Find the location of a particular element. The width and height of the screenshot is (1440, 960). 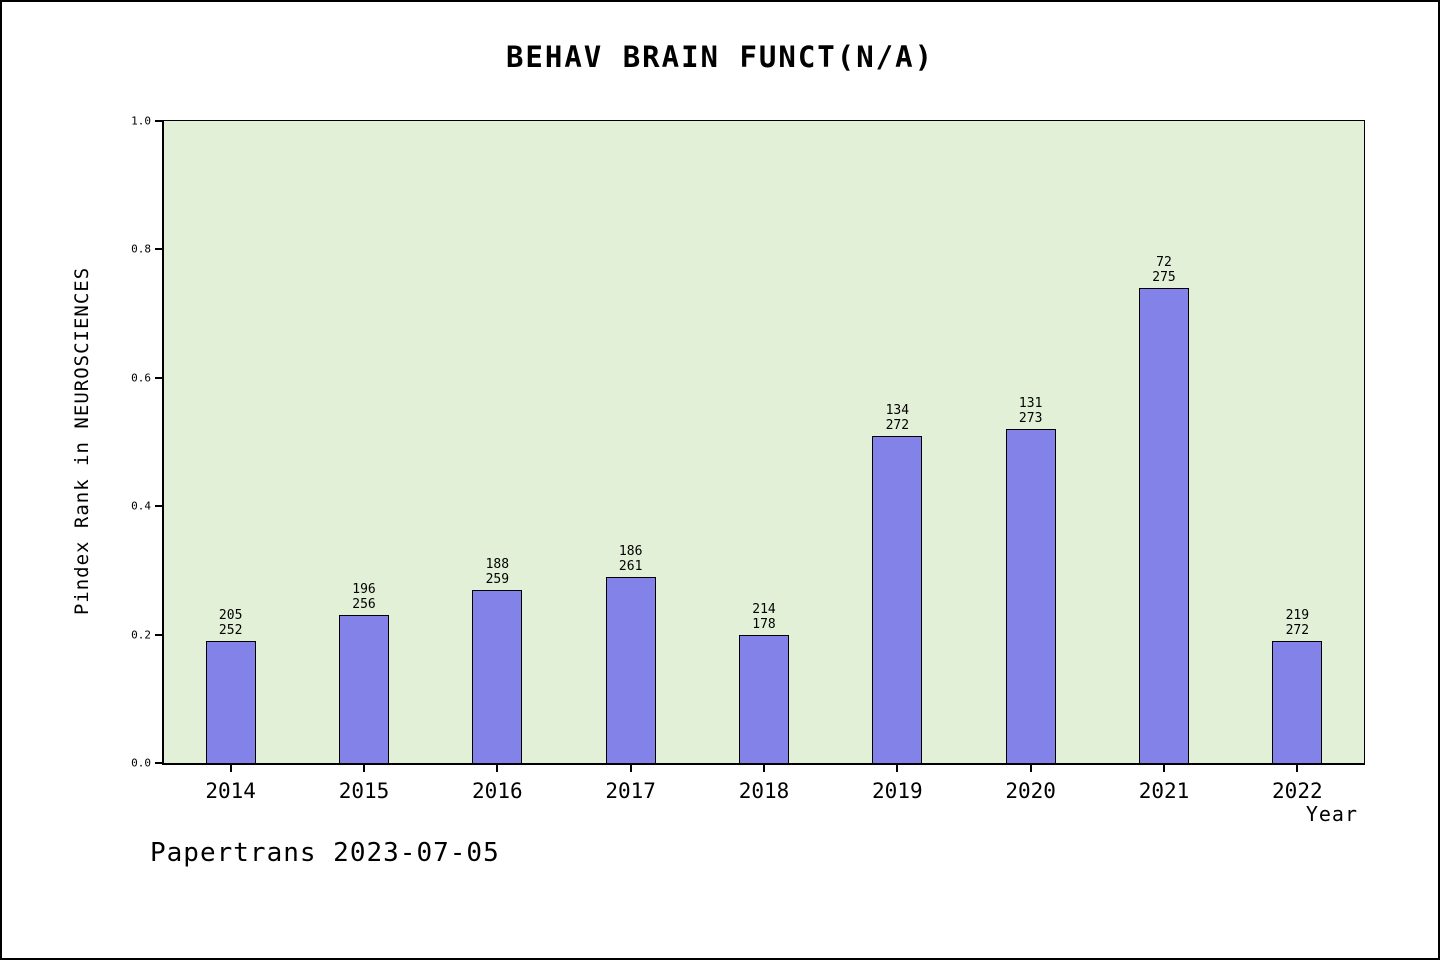

bar-value-label-2022: 219 272 is located at coordinates (1297, 623).